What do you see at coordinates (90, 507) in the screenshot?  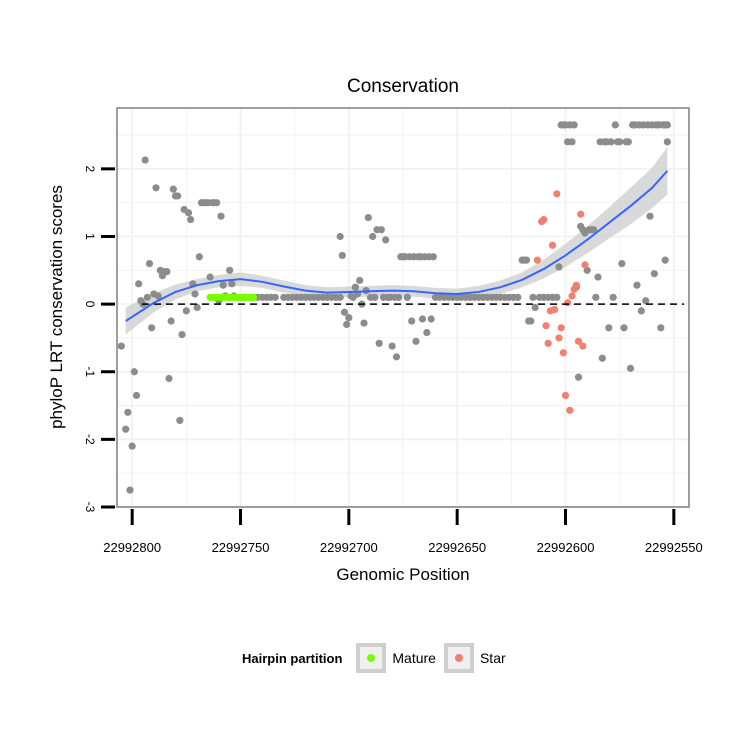 I see `y-tick-label: -3` at bounding box center [90, 507].